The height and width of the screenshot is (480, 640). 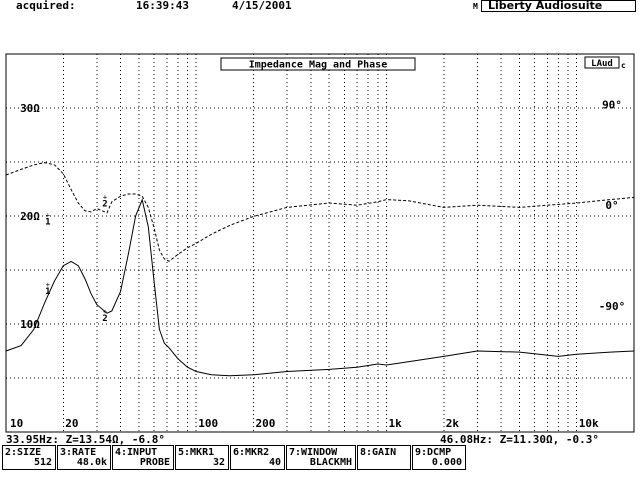 What do you see at coordinates (623, 65) in the screenshot?
I see `logo-suffix: c` at bounding box center [623, 65].